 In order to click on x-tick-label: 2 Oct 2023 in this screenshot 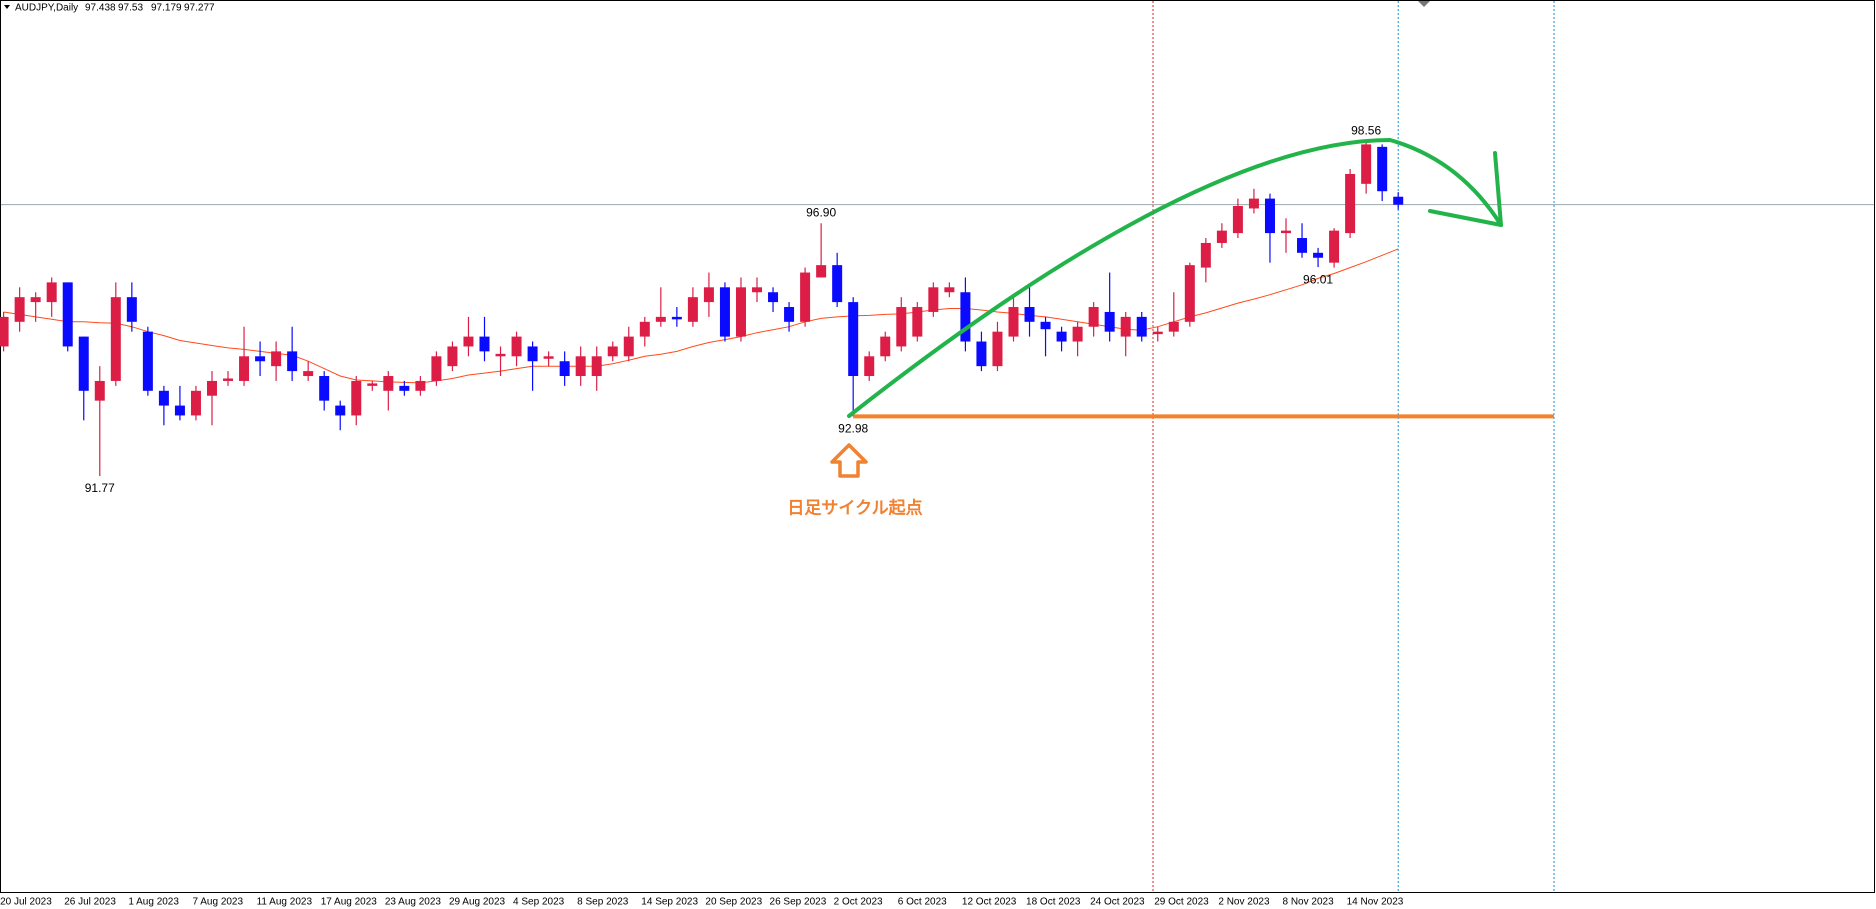, I will do `click(858, 902)`.